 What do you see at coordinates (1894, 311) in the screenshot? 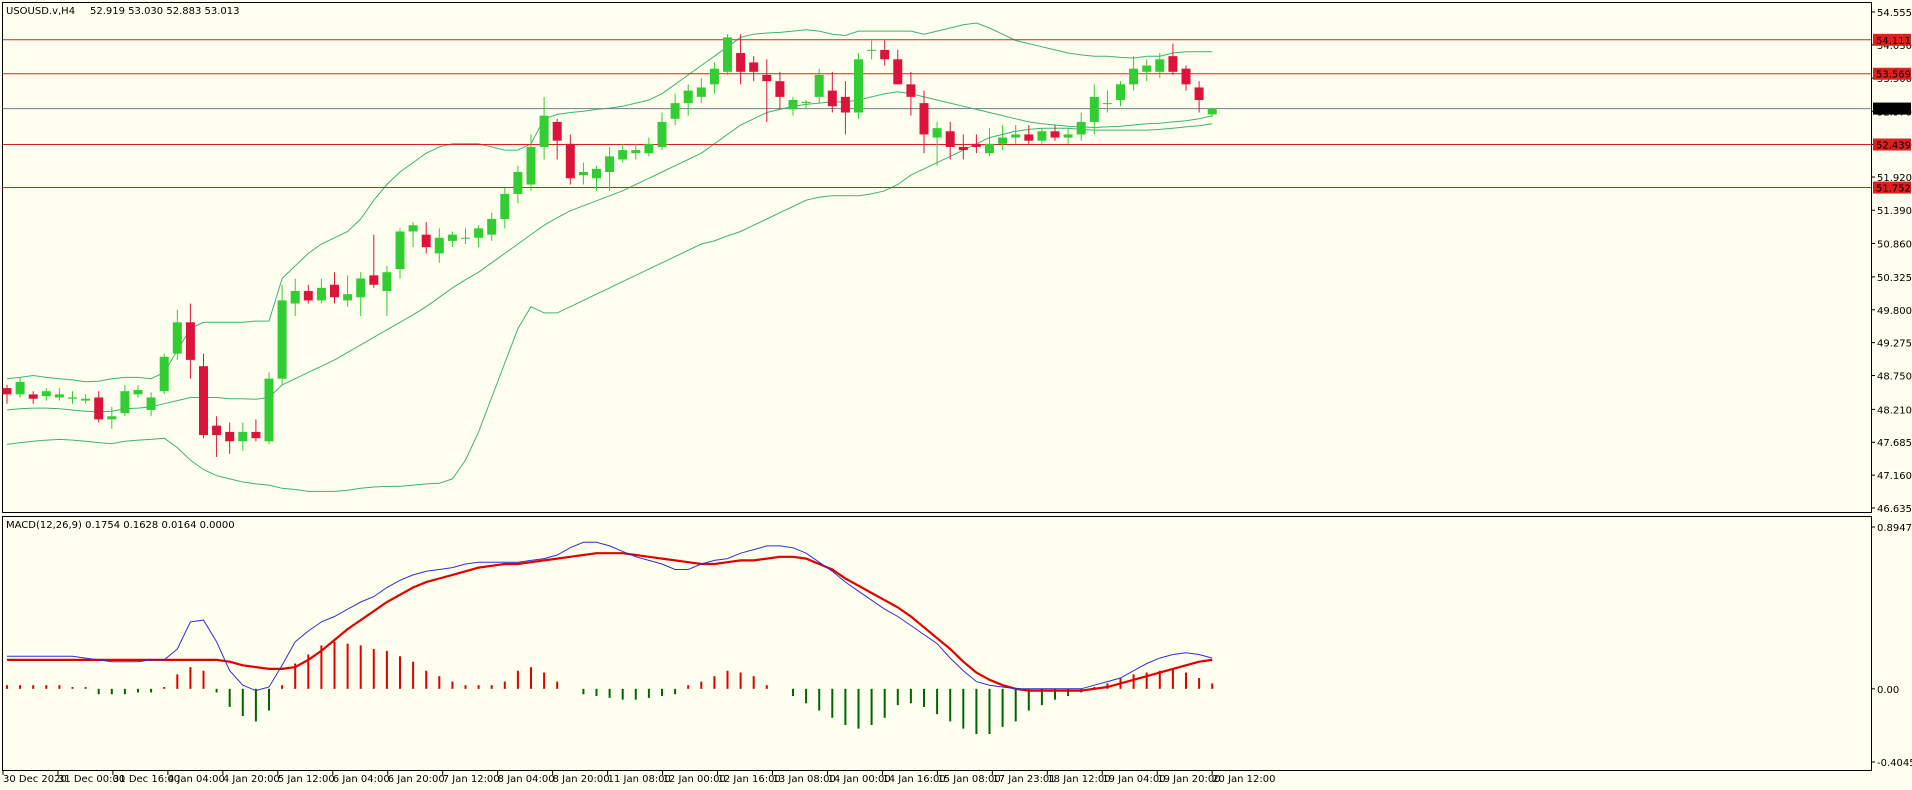
I see `price-tick-label: 49.800` at bounding box center [1894, 311].